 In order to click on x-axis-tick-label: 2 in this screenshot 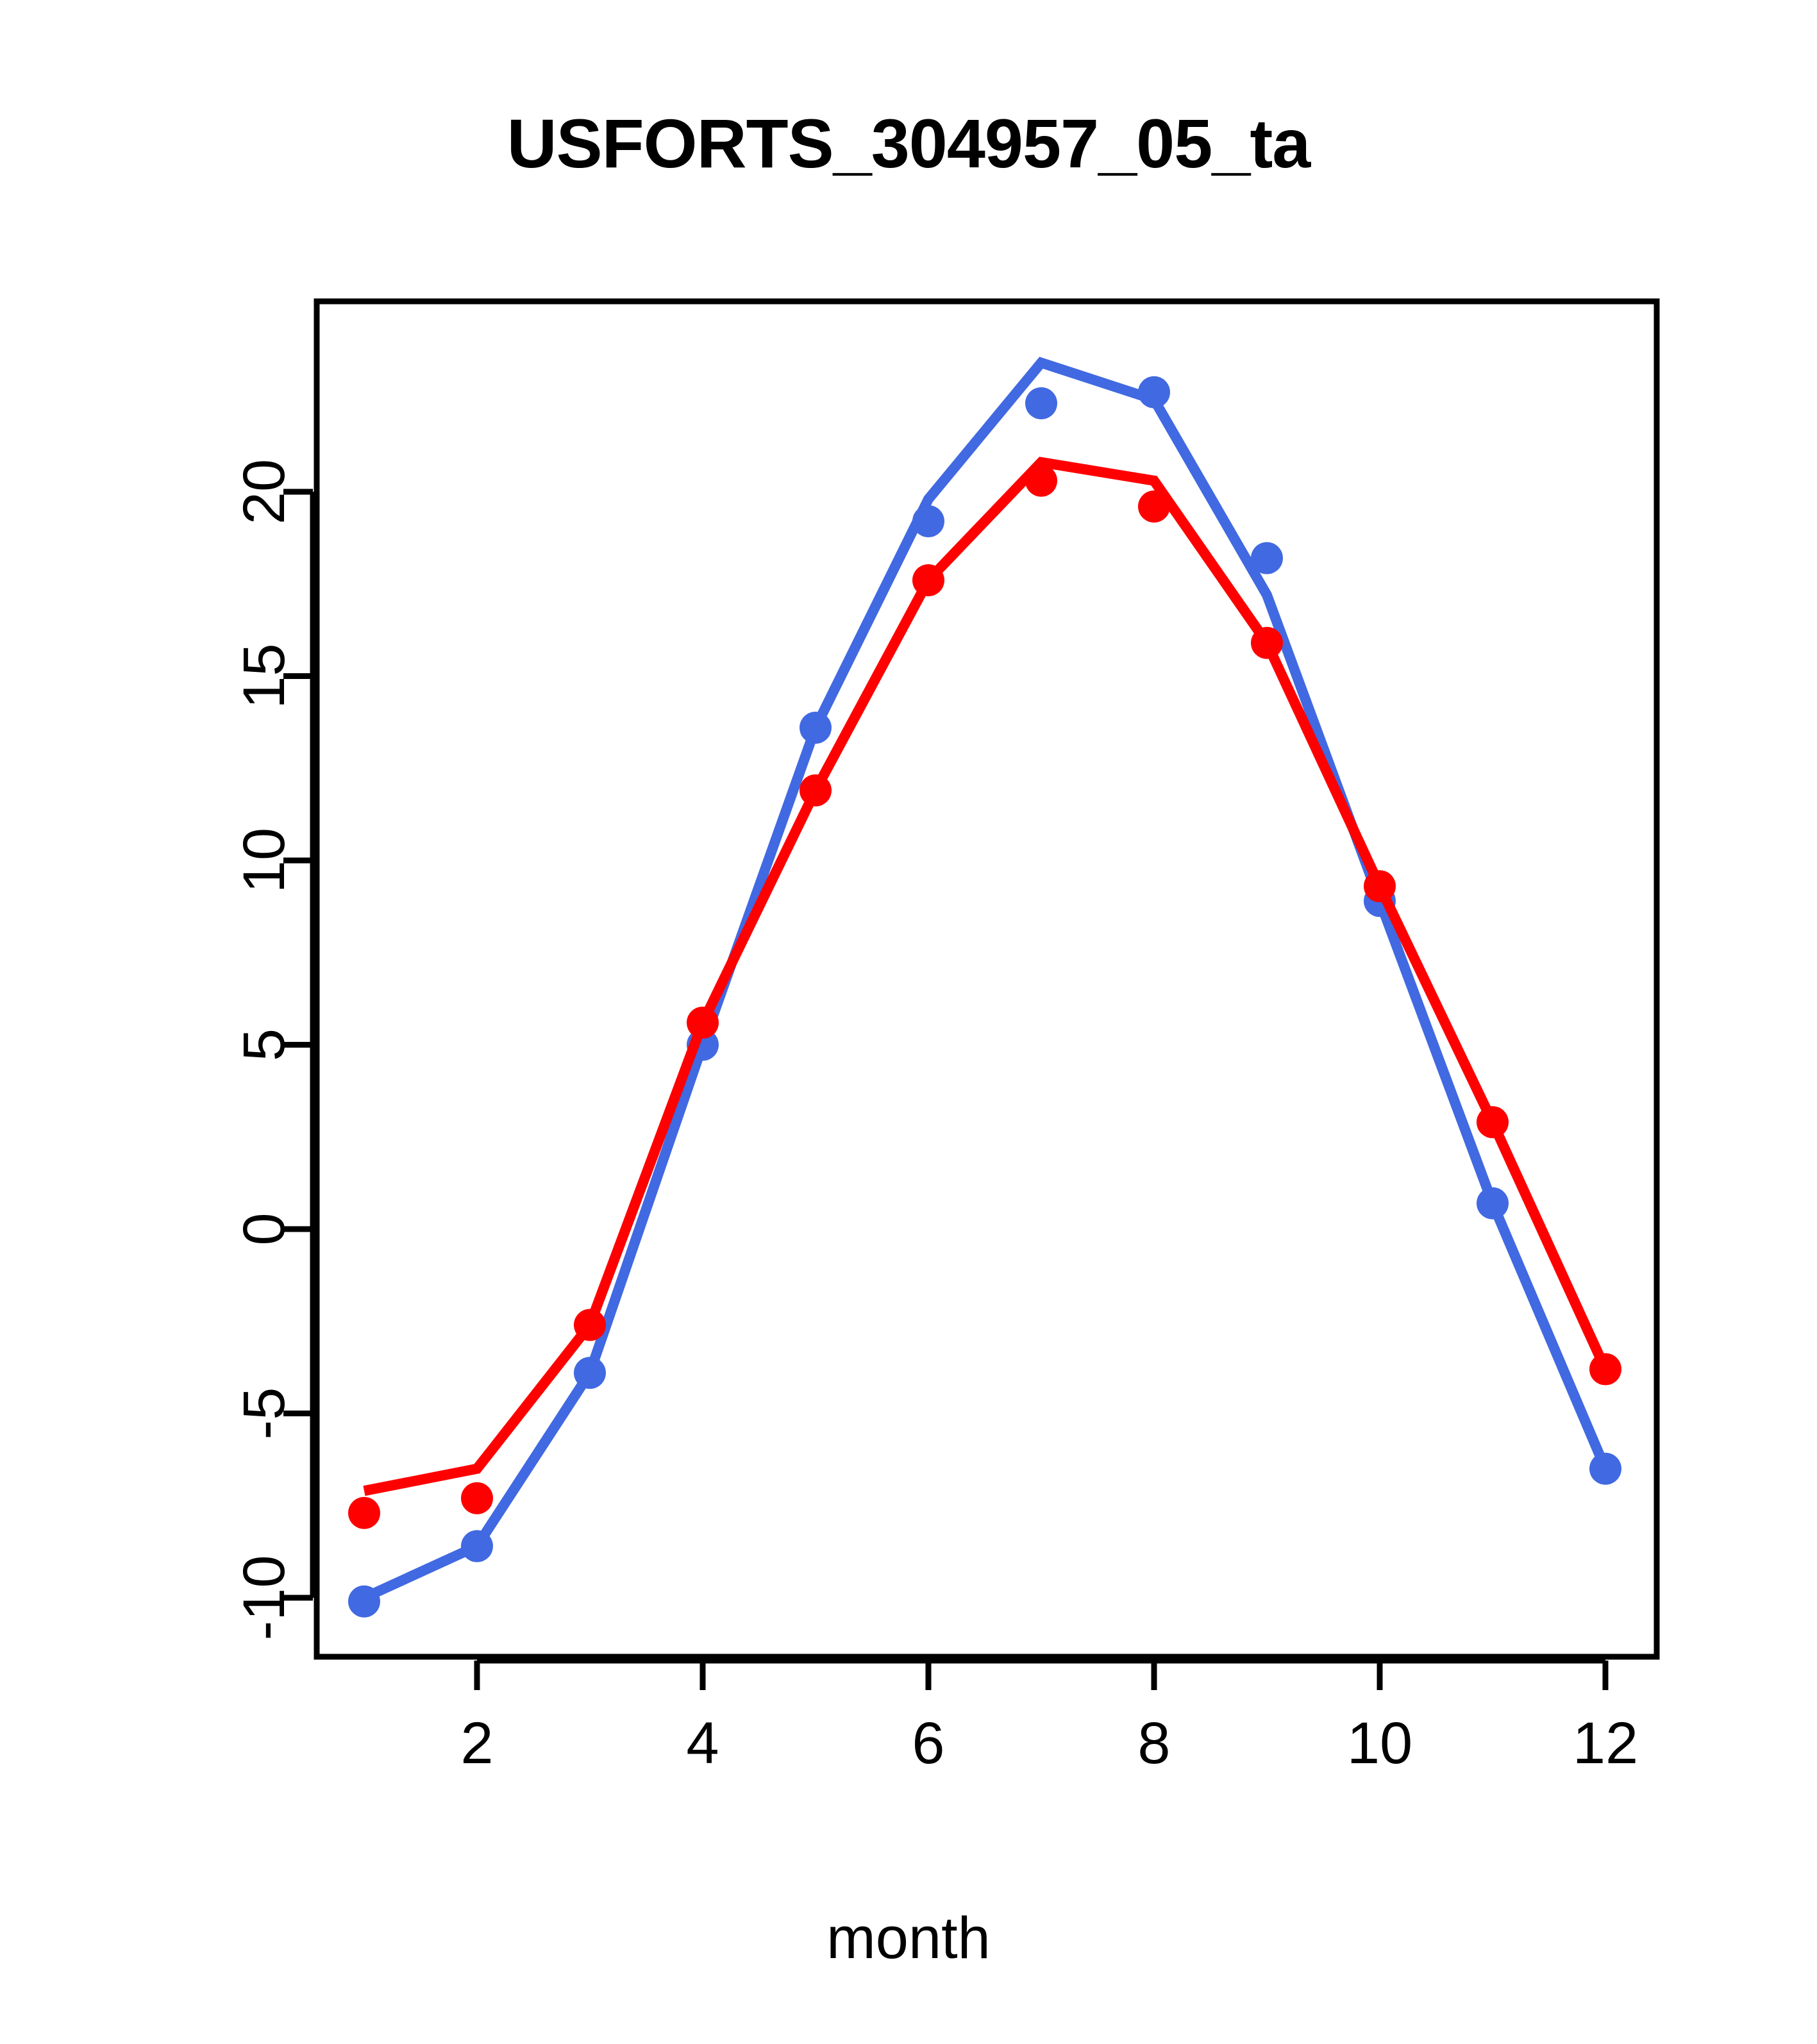, I will do `click(476, 1743)`.